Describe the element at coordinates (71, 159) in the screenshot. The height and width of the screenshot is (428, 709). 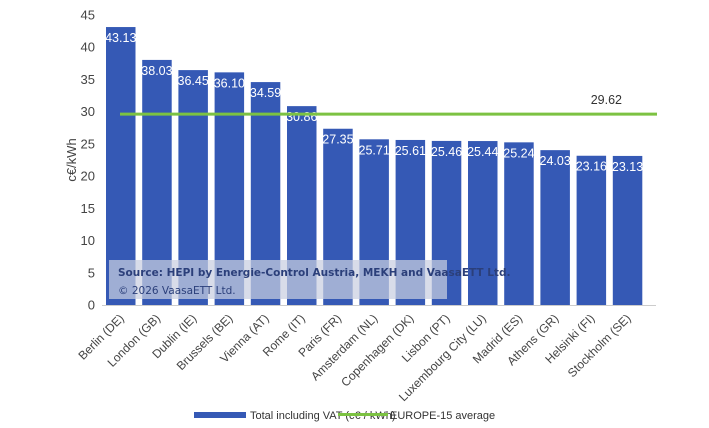
I see `y-axis-label: c€/kWh` at that location.